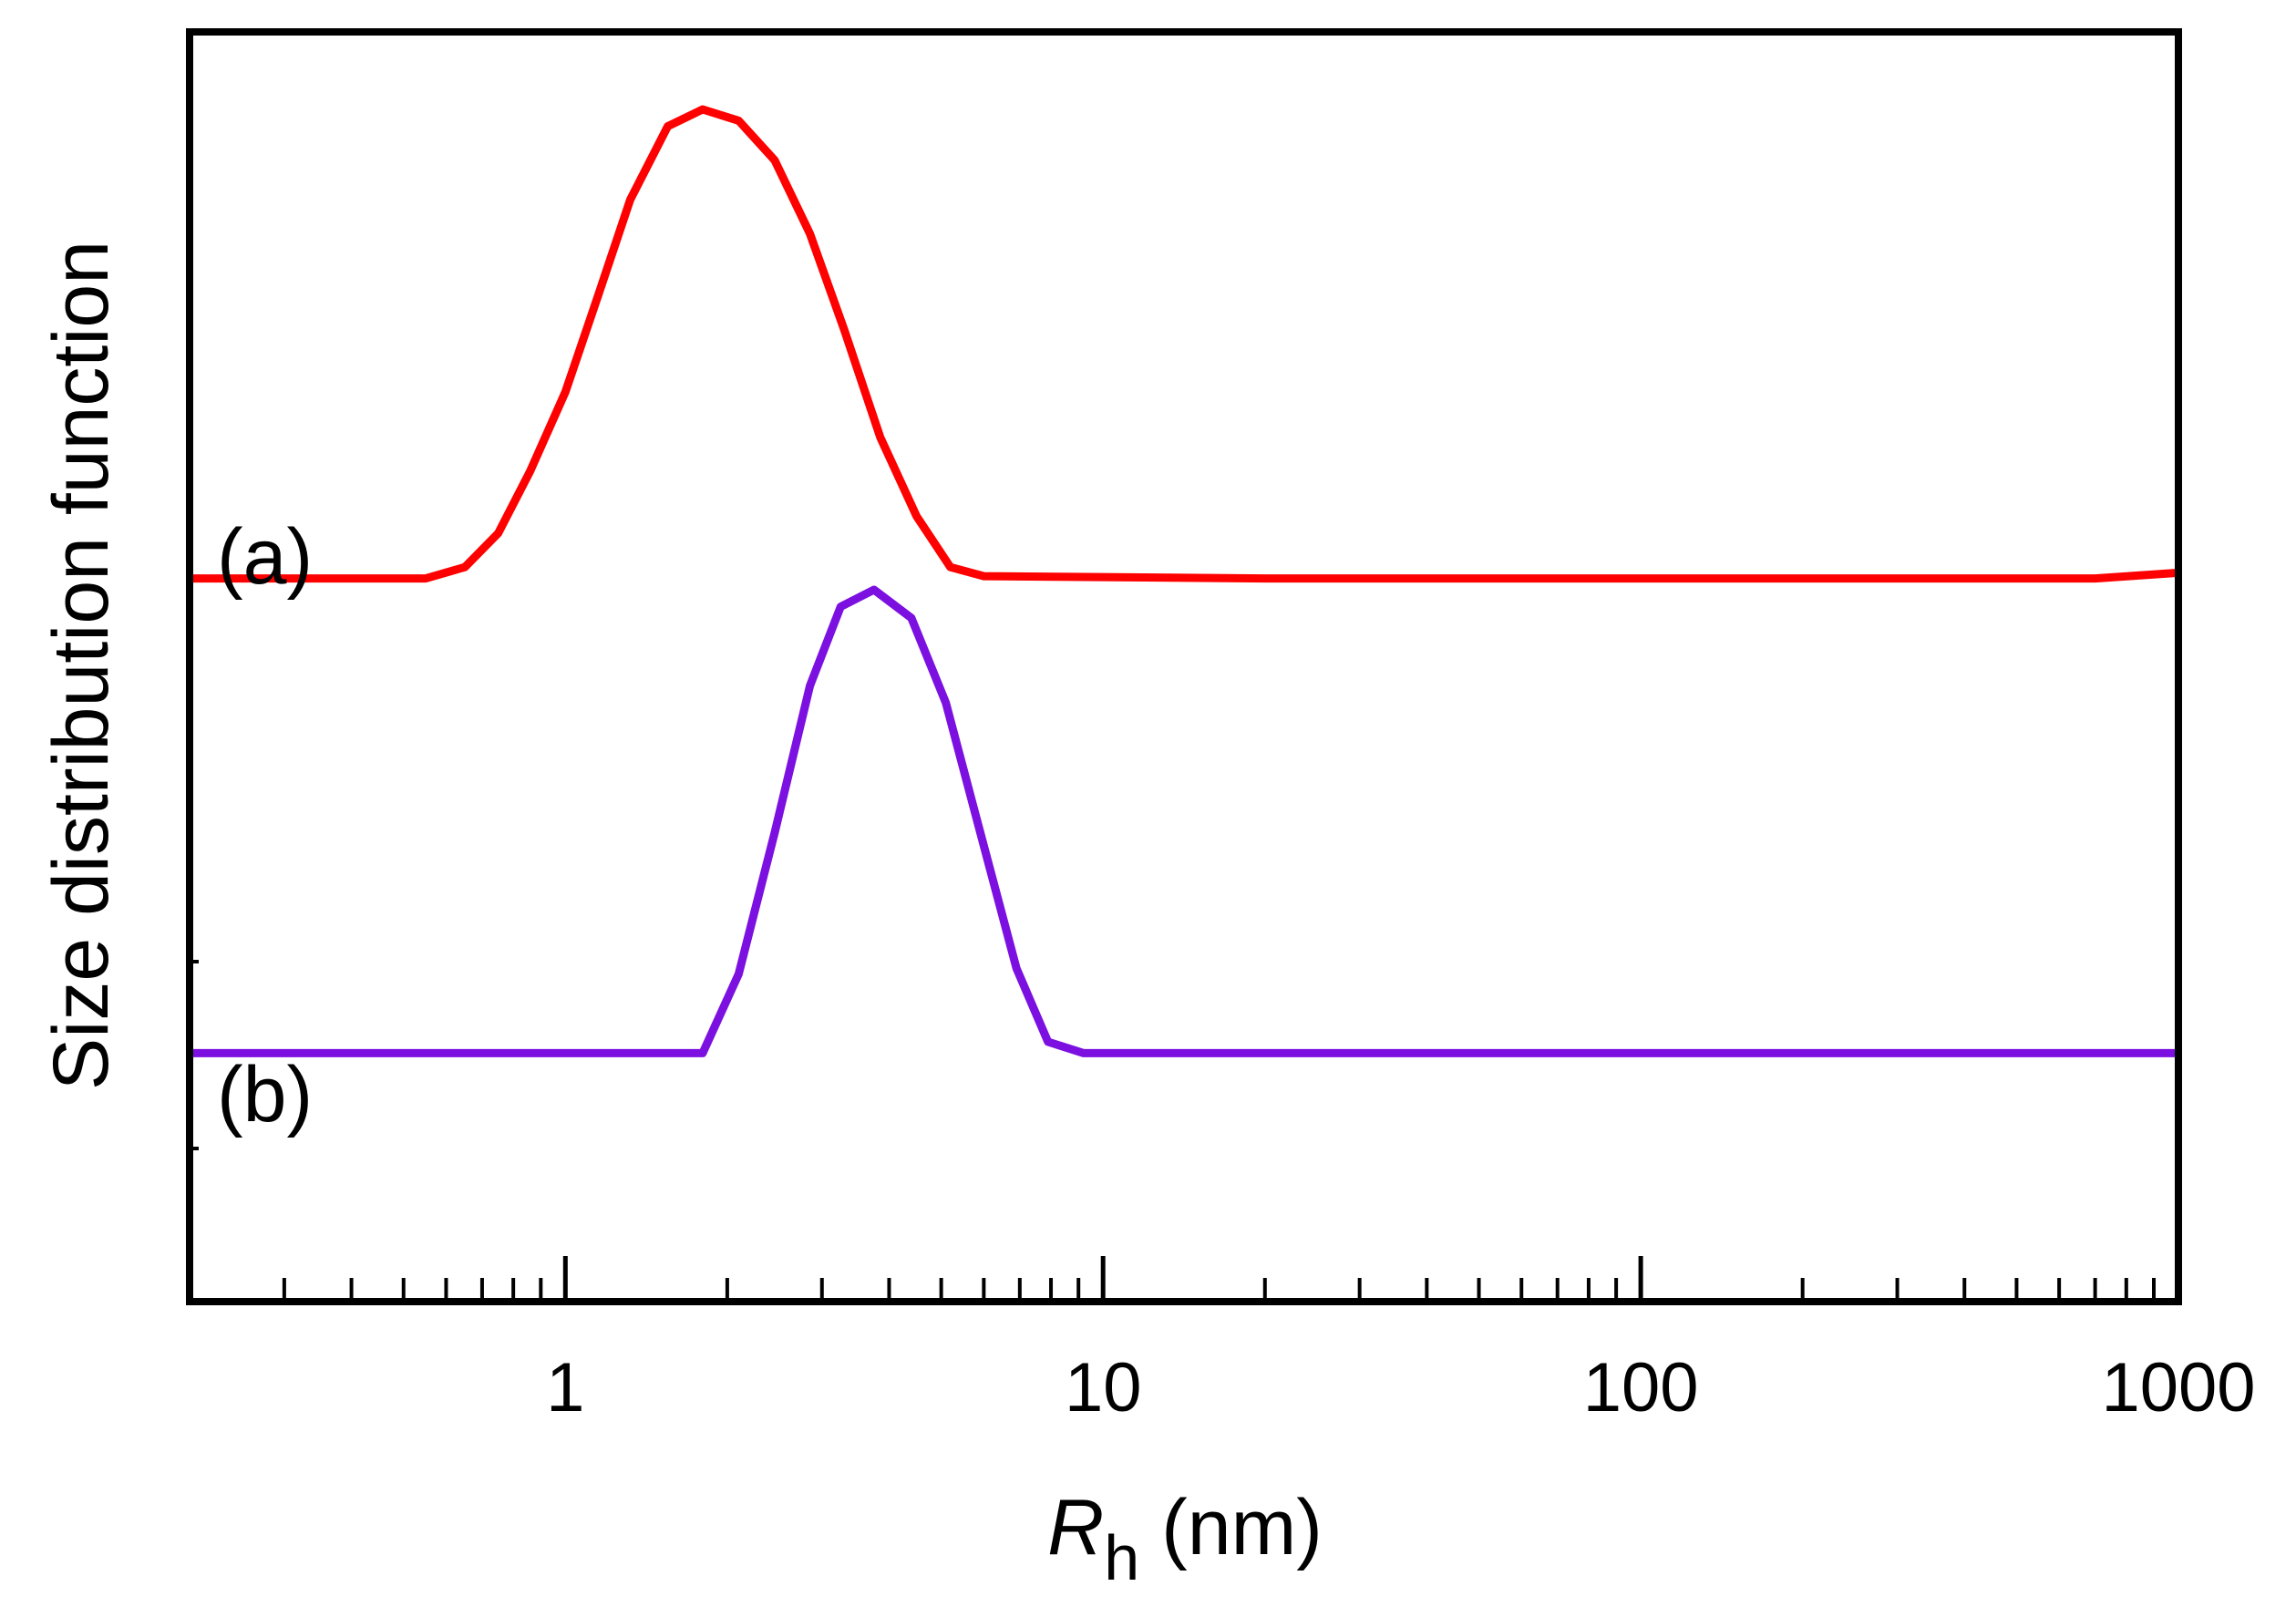 Image resolution: width=2296 pixels, height=1617 pixels. What do you see at coordinates (265, 1094) in the screenshot?
I see `series-label-b: (b)` at bounding box center [265, 1094].